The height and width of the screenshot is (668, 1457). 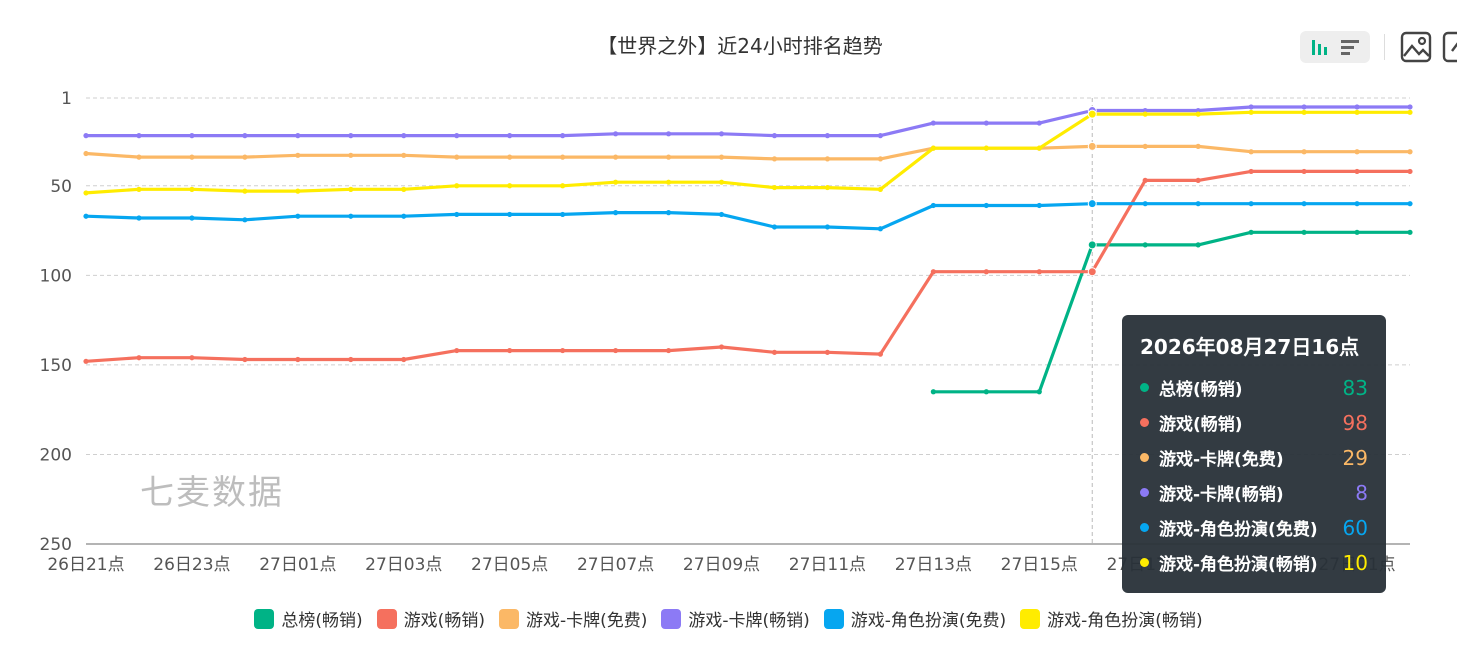 What do you see at coordinates (1320, 47) in the screenshot?
I see `line-chart-icon` at bounding box center [1320, 47].